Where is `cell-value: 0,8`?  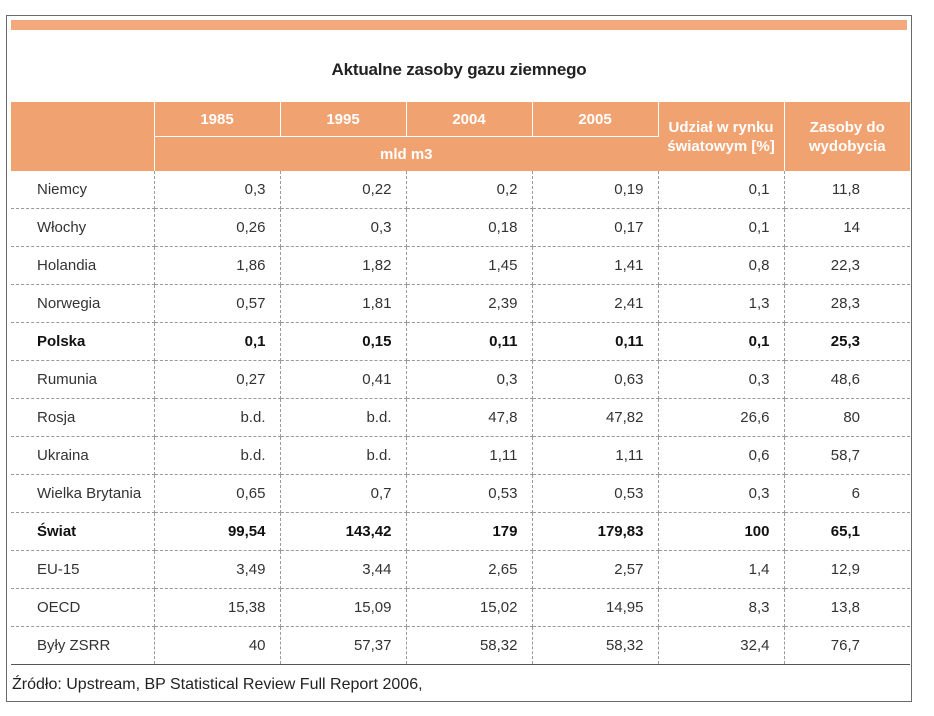 cell-value: 0,8 is located at coordinates (721, 265).